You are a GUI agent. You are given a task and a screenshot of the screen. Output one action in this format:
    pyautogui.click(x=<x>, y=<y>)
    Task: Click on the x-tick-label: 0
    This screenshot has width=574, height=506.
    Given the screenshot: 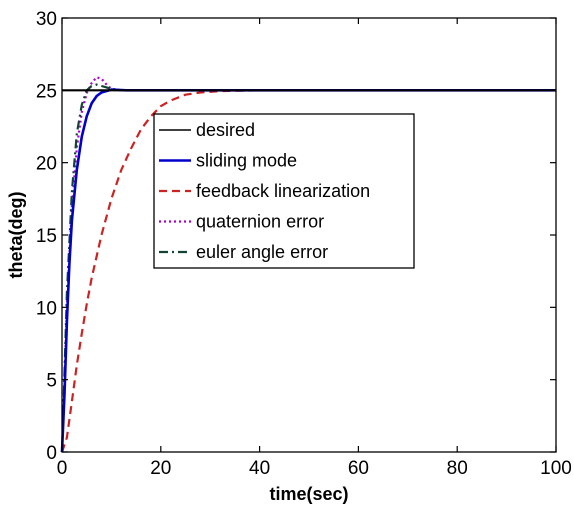 What is the action you would take?
    pyautogui.click(x=62, y=468)
    